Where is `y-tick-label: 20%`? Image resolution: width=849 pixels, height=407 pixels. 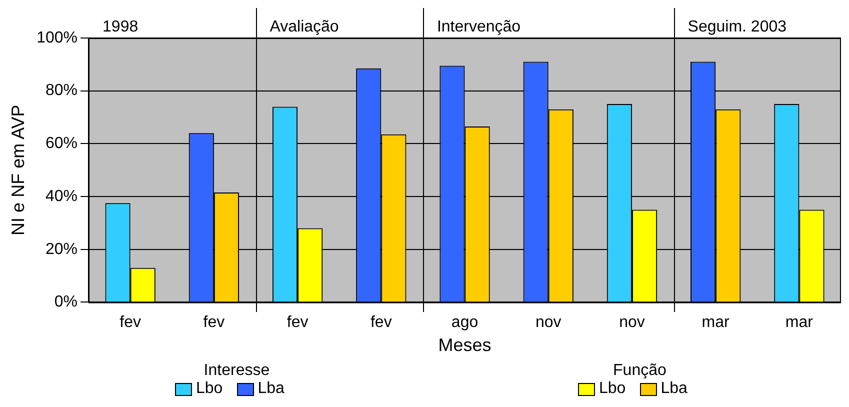 y-tick-label: 20% is located at coordinates (61, 249).